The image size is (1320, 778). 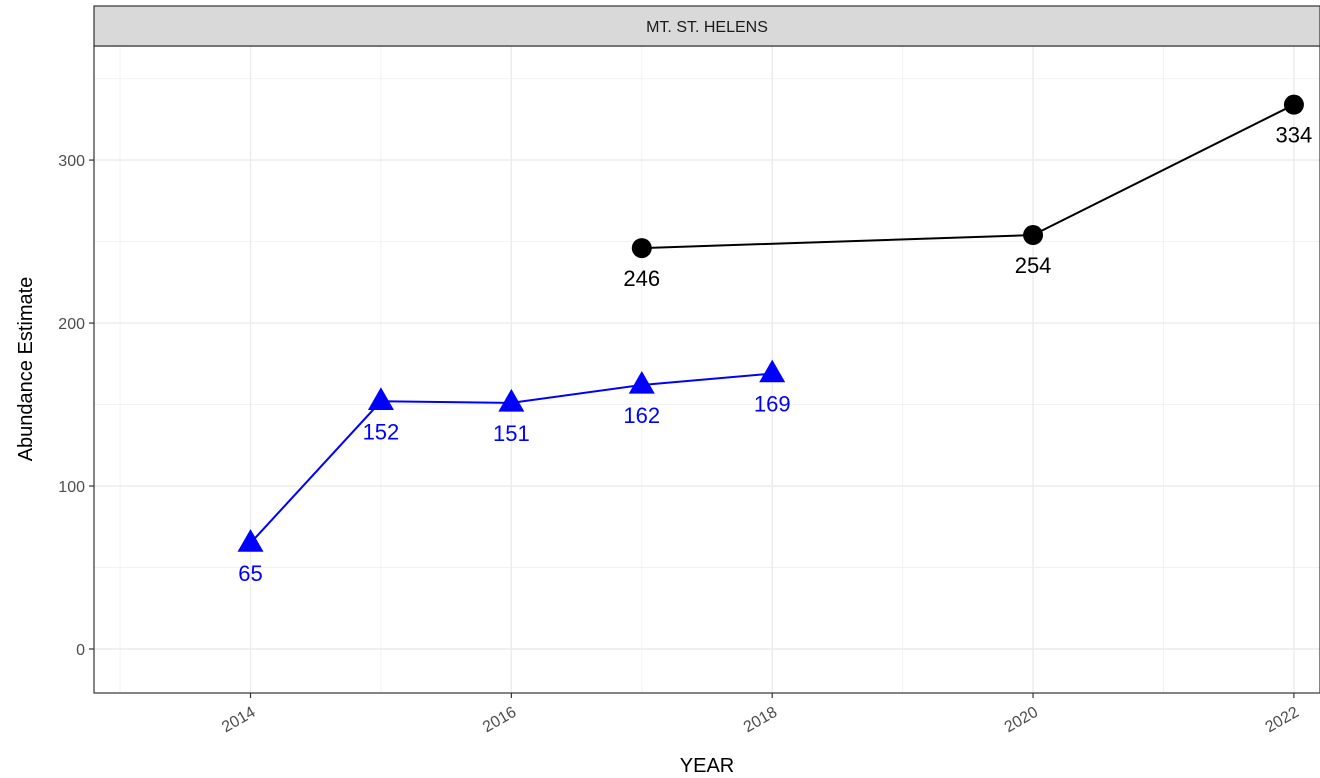 What do you see at coordinates (641, 278) in the screenshot?
I see `series-2-data-label: 246` at bounding box center [641, 278].